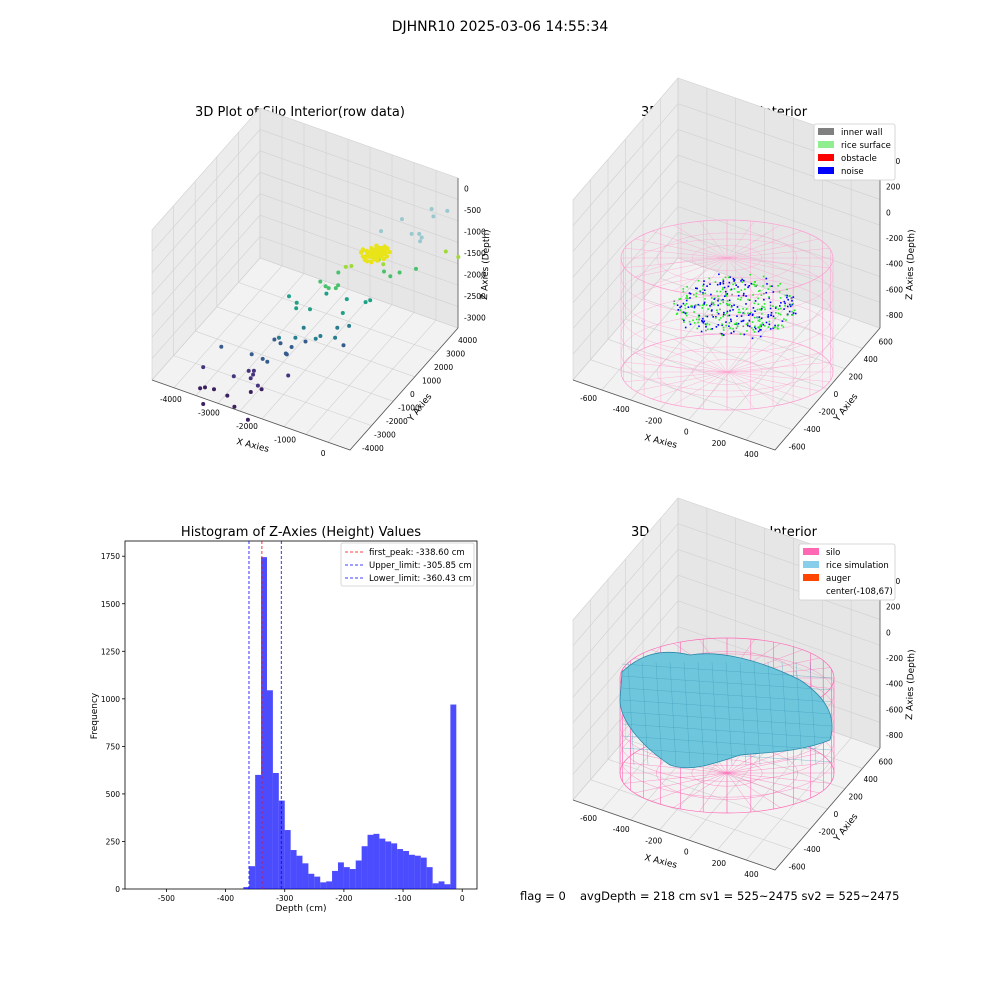 The image size is (1000, 1000). What do you see at coordinates (486, 264) in the screenshot?
I see `panel-raw-zlabel: Z Axies (Depth)` at bounding box center [486, 264].